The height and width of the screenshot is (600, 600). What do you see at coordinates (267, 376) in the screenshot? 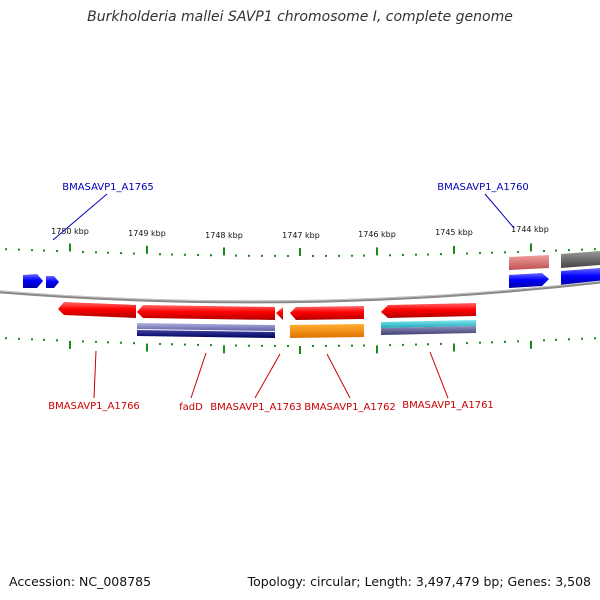
I see `leader-line-a1763` at bounding box center [267, 376].